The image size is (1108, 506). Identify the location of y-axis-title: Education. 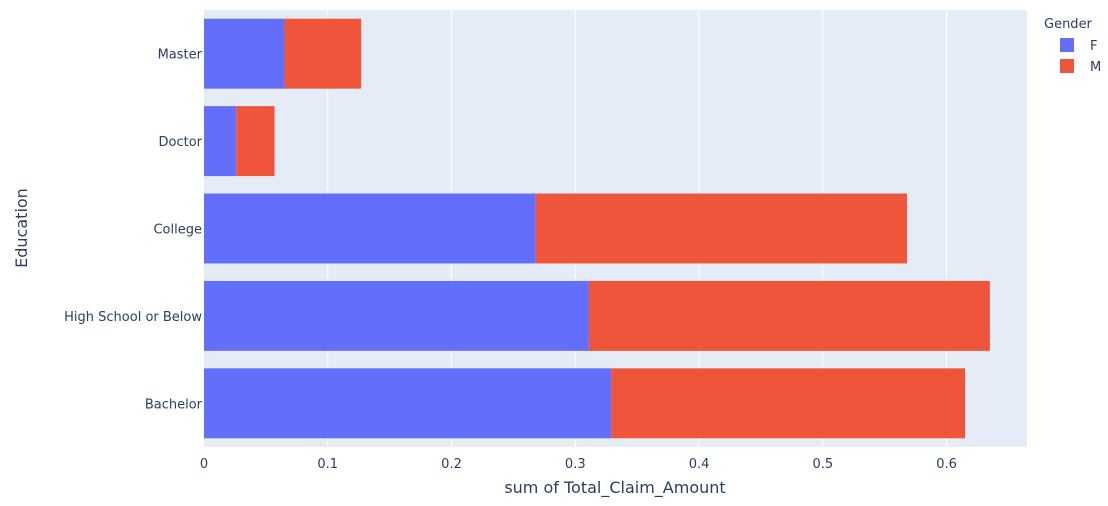
(21, 228).